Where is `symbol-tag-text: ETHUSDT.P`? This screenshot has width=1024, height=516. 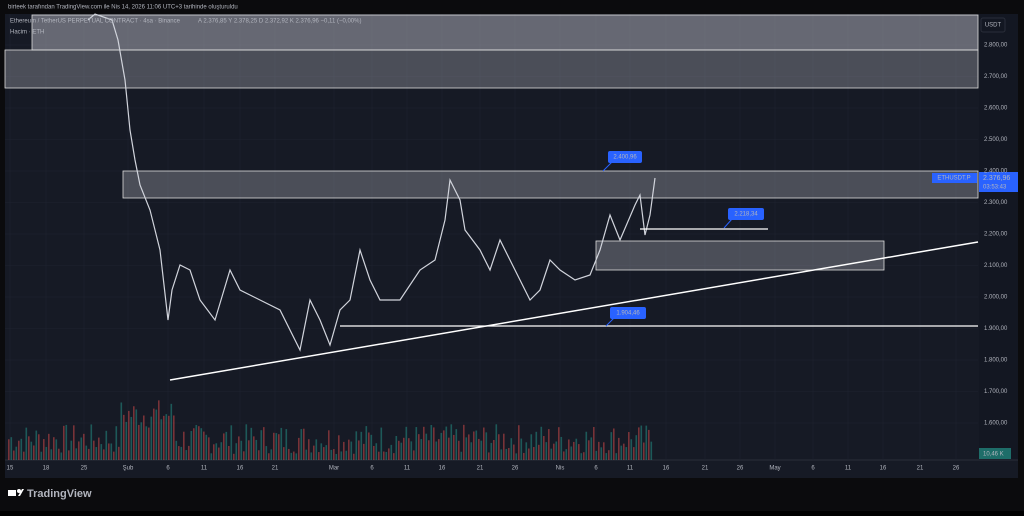
symbol-tag-text: ETHUSDT.P is located at coordinates (953, 179).